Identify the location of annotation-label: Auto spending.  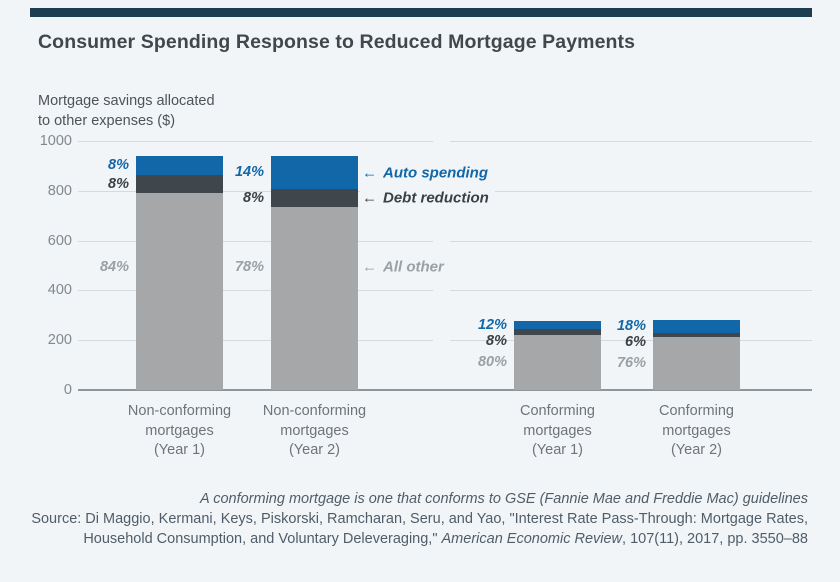
(435, 173).